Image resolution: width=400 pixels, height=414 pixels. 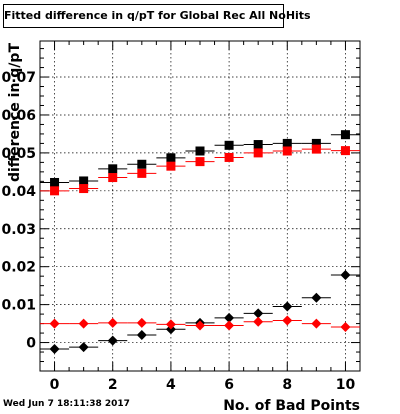 What do you see at coordinates (55, 385) in the screenshot?
I see `x-tick-label: 0` at bounding box center [55, 385].